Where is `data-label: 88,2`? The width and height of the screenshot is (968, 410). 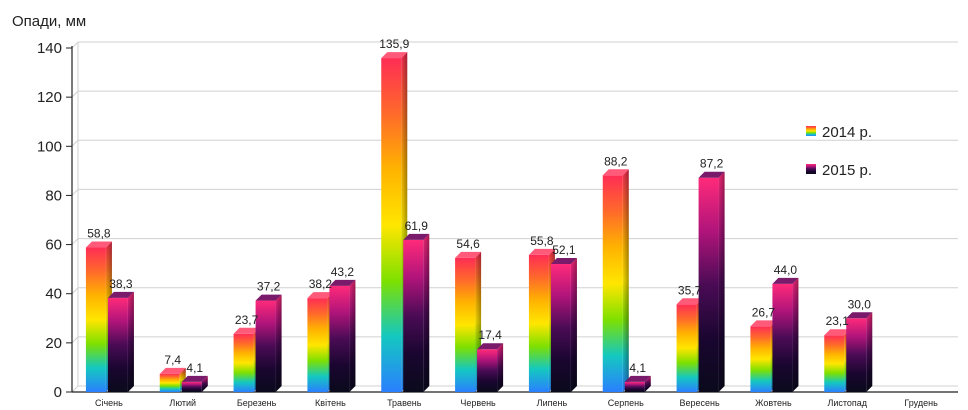
data-label: 88,2 is located at coordinates (616, 161).